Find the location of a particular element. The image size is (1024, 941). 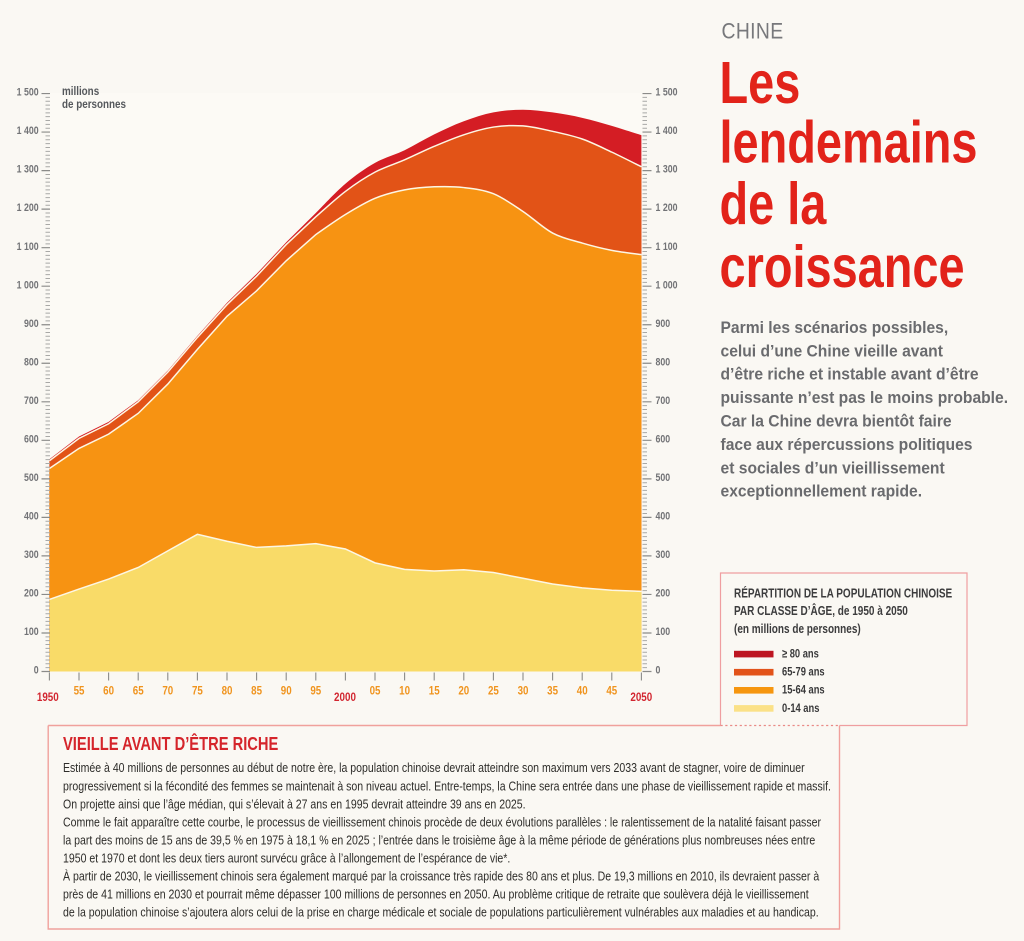

svg-text: 15 is located at coordinates (434, 691).